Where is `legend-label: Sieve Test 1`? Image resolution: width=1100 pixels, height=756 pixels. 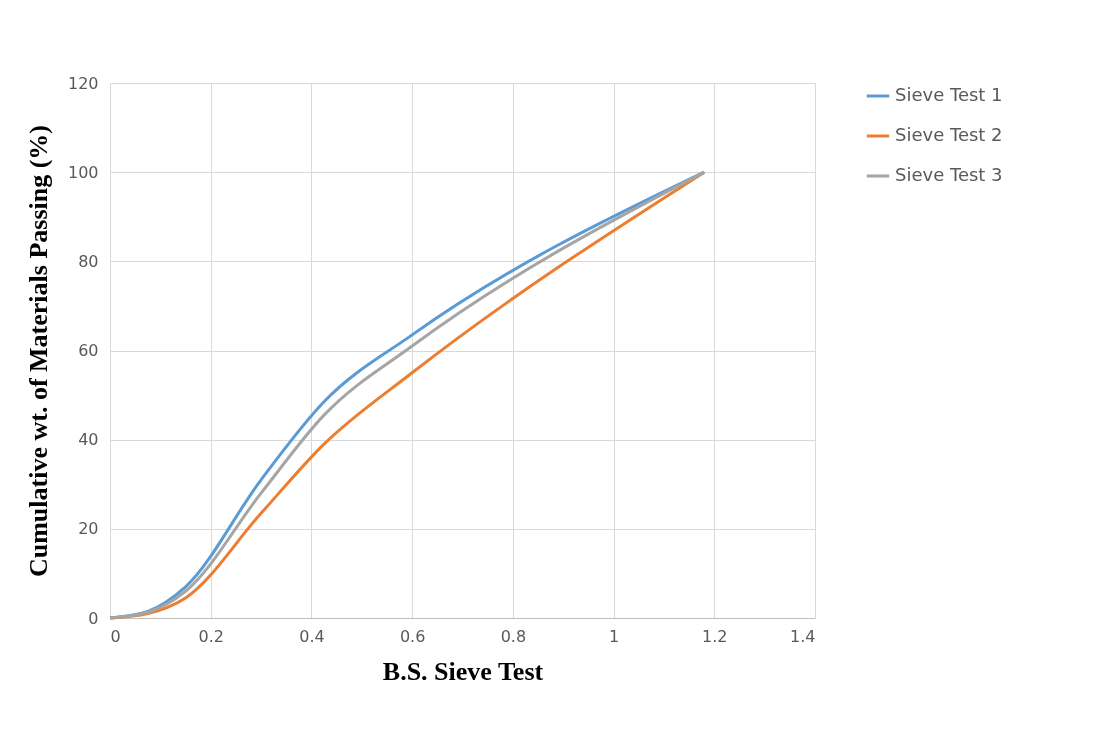
legend-label: Sieve Test 1 is located at coordinates (949, 94).